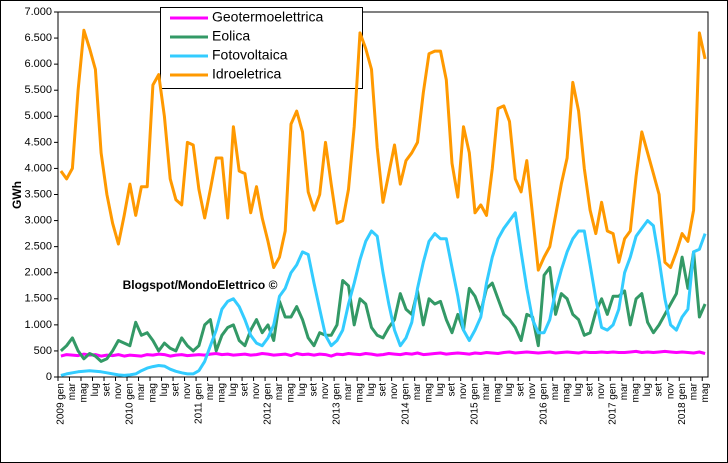 The width and height of the screenshot is (728, 463). Describe the element at coordinates (38, 273) in the screenshot. I see `y-tick-label: 2.000` at that location.